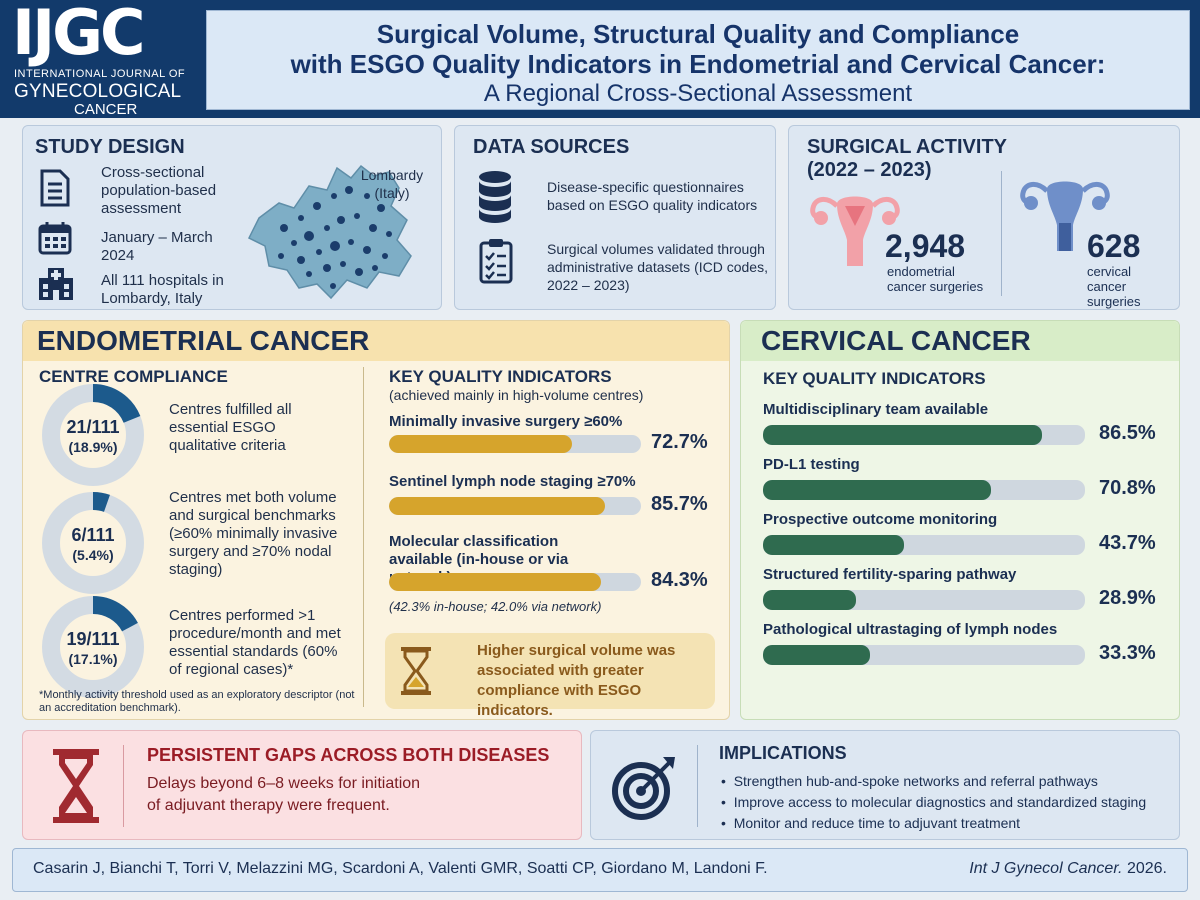 This screenshot has width=1200, height=900. I want to click on calendar-icon, so click(55, 238).